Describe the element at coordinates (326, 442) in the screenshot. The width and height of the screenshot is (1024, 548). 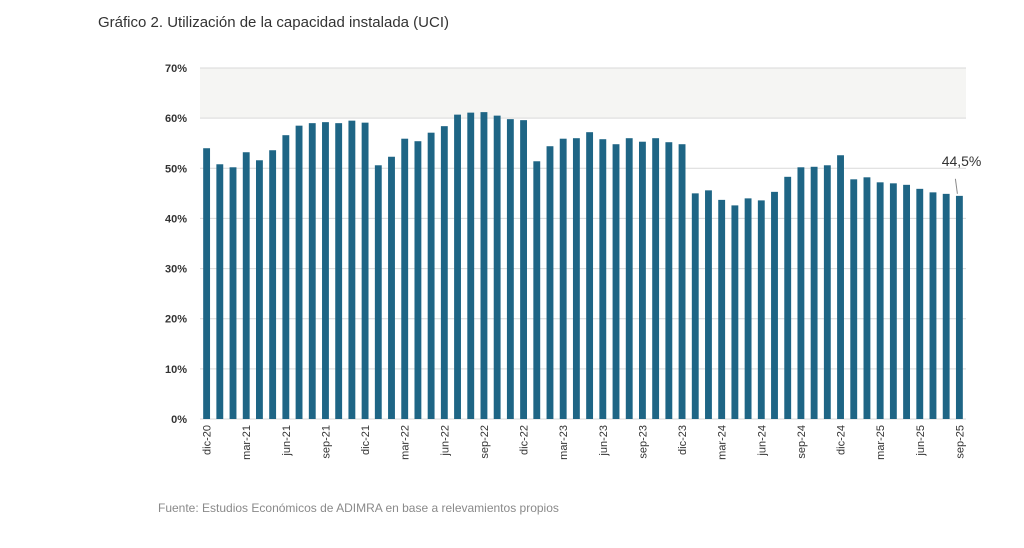
I see `x-tick-label: sep-21` at that location.